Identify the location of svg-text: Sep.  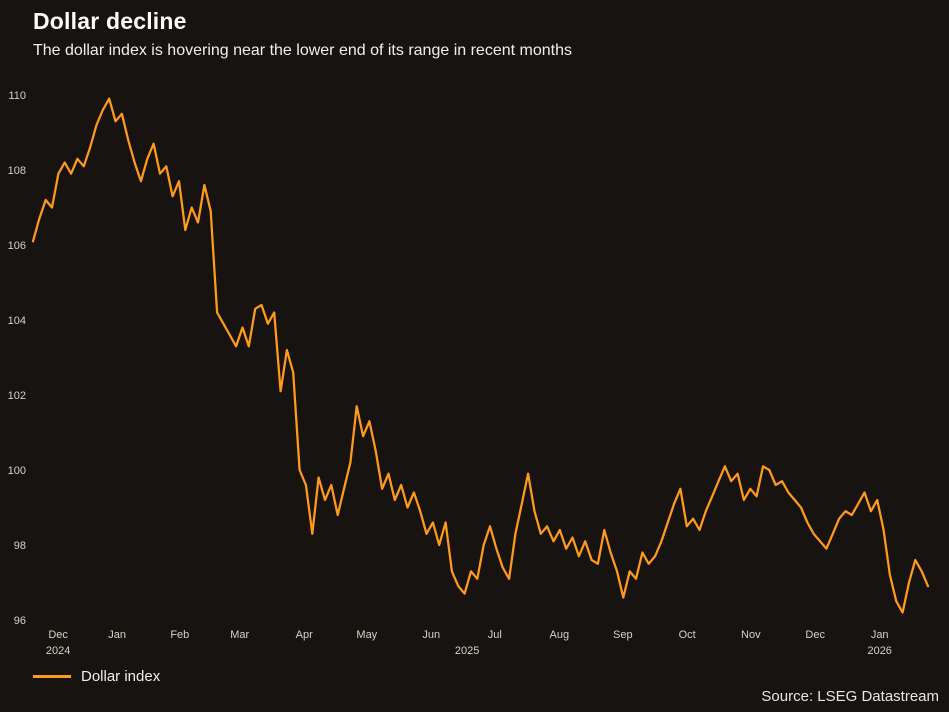
(623, 635).